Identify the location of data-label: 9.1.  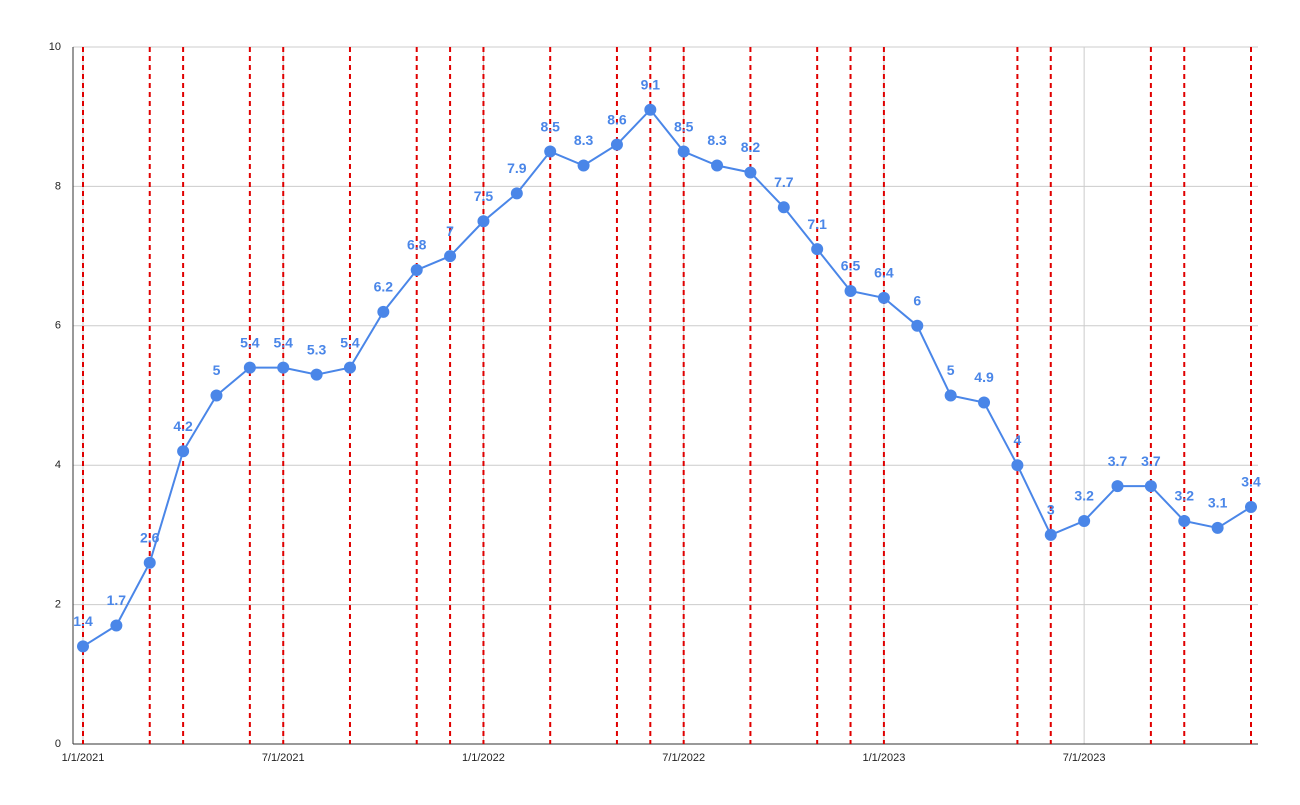
(651, 84).